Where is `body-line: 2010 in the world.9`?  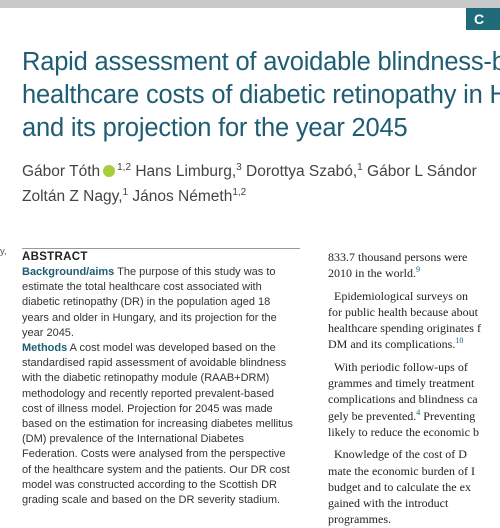
body-line: 2010 in the world.9 is located at coordinates (374, 273).